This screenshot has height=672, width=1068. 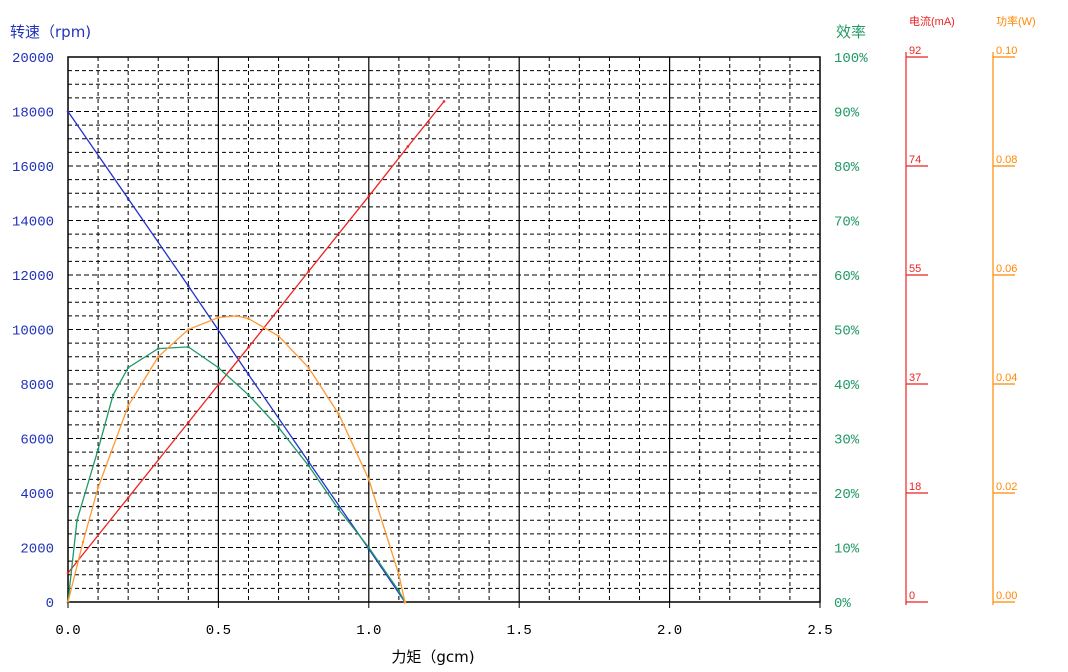 What do you see at coordinates (1006, 378) in the screenshot?
I see `power-tick-label: 0.04` at bounding box center [1006, 378].